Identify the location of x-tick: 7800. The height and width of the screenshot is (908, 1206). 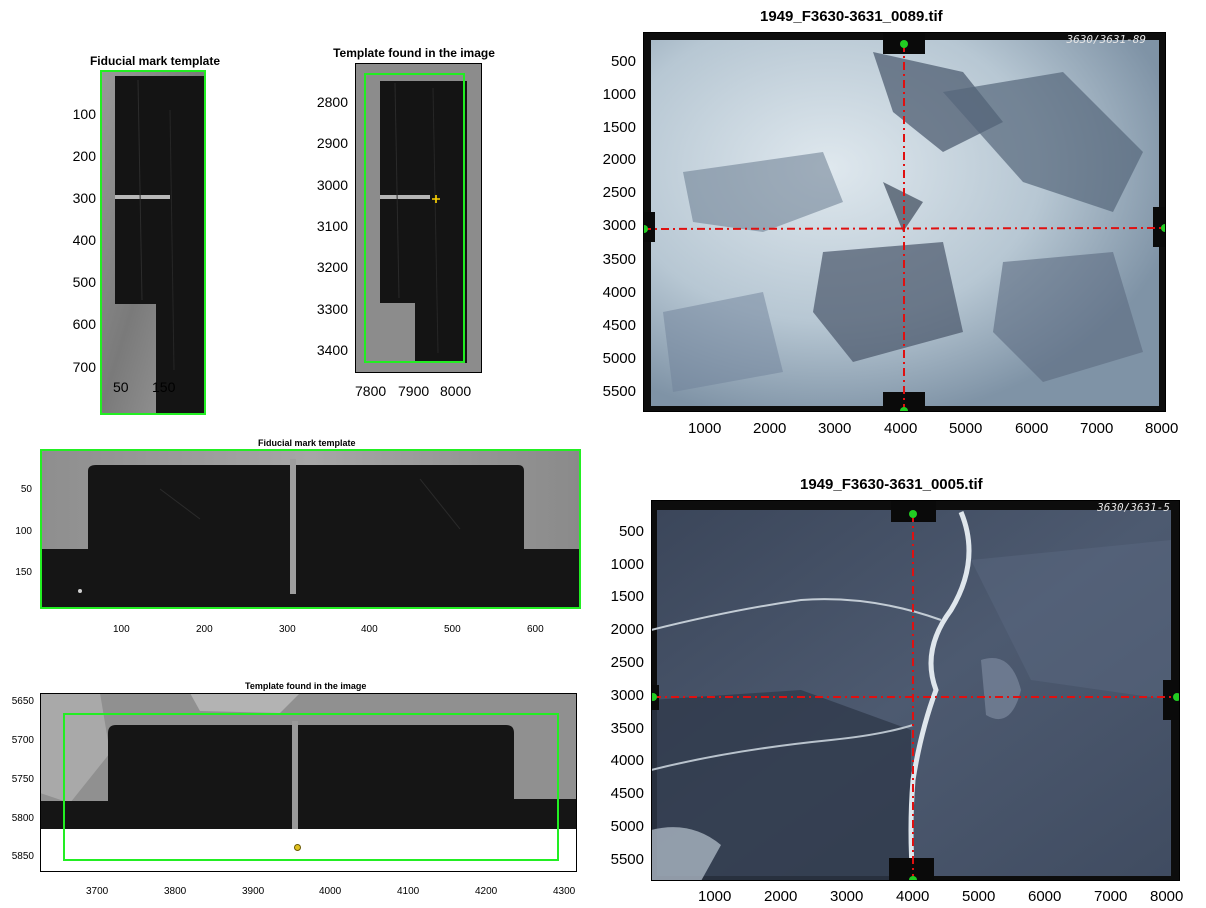
(371, 391).